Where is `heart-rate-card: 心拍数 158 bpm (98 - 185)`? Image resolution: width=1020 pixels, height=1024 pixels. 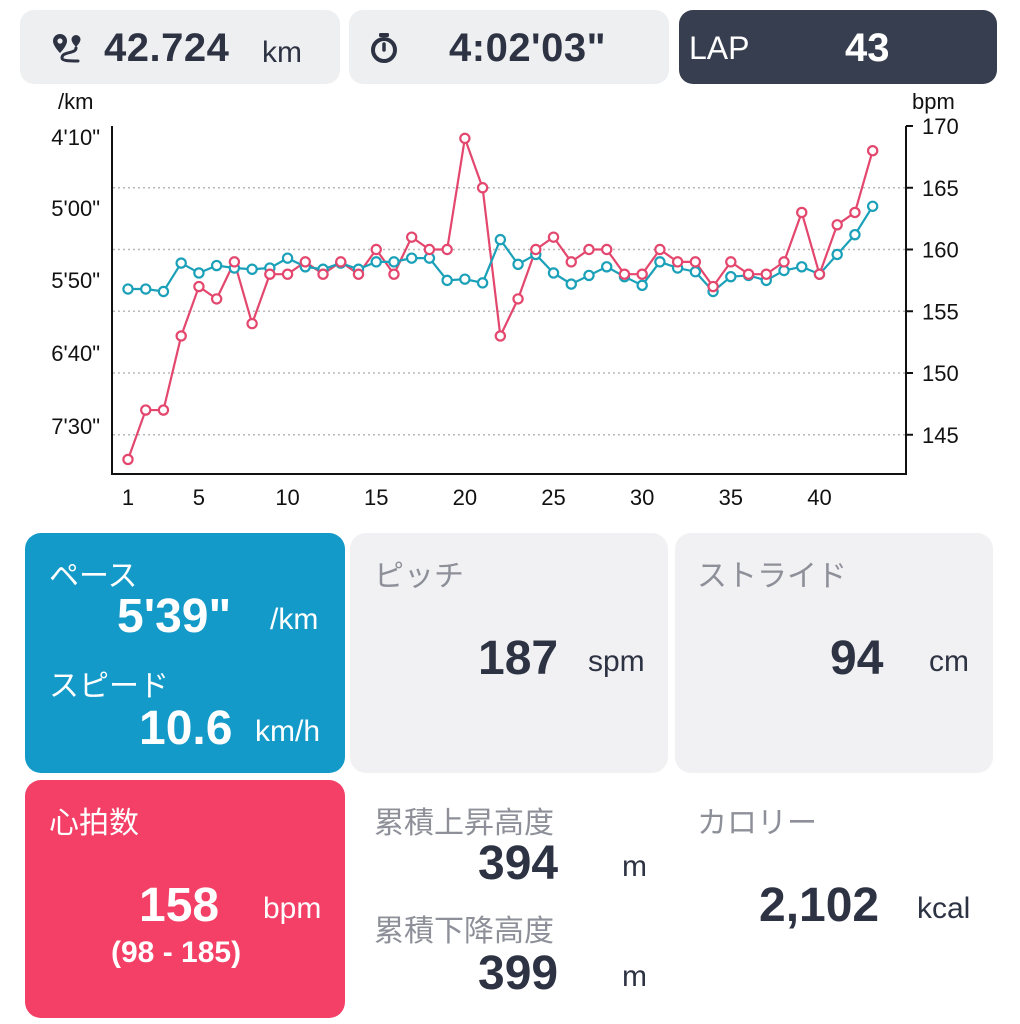
heart-rate-card: 心拍数 158 bpm (98 - 185) is located at coordinates (185, 899).